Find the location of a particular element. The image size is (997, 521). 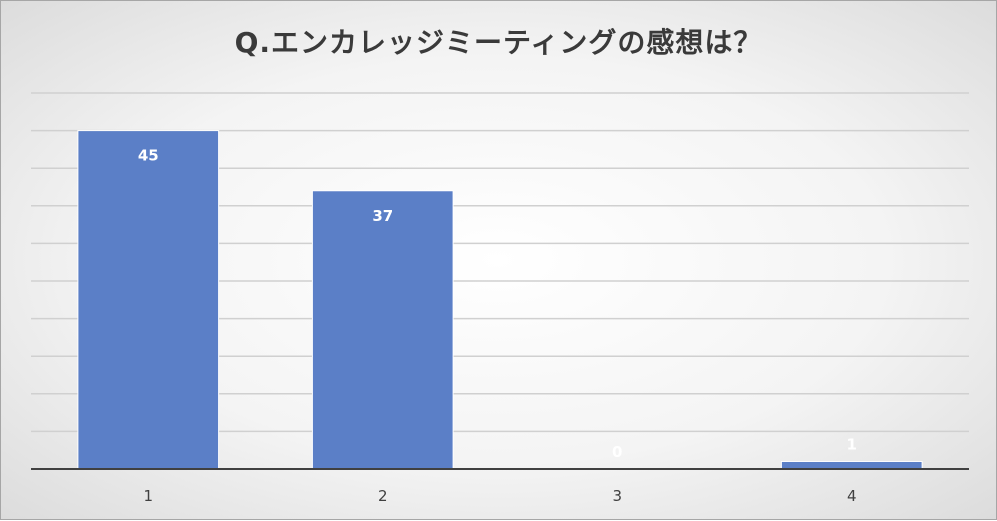

data-label-1: 45 is located at coordinates (148, 156).